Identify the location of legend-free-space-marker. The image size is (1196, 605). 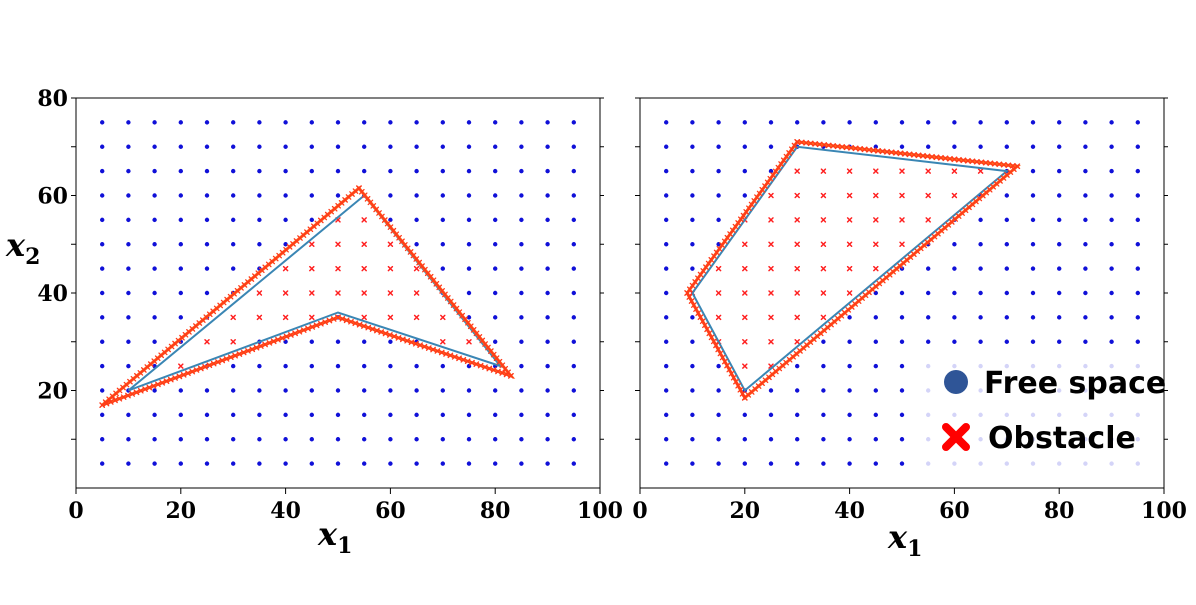
(956, 382).